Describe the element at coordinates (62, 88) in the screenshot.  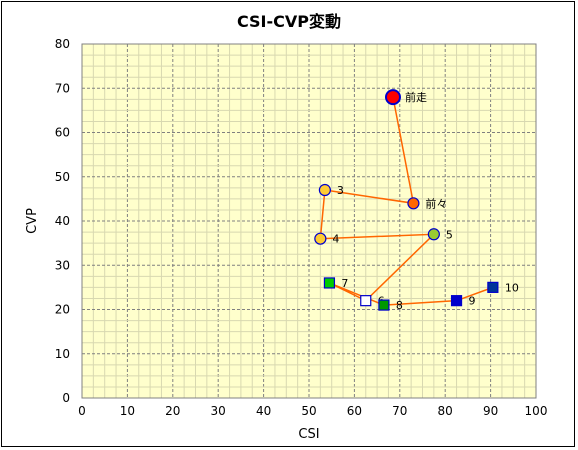
I see `y-tick-label: 70` at that location.